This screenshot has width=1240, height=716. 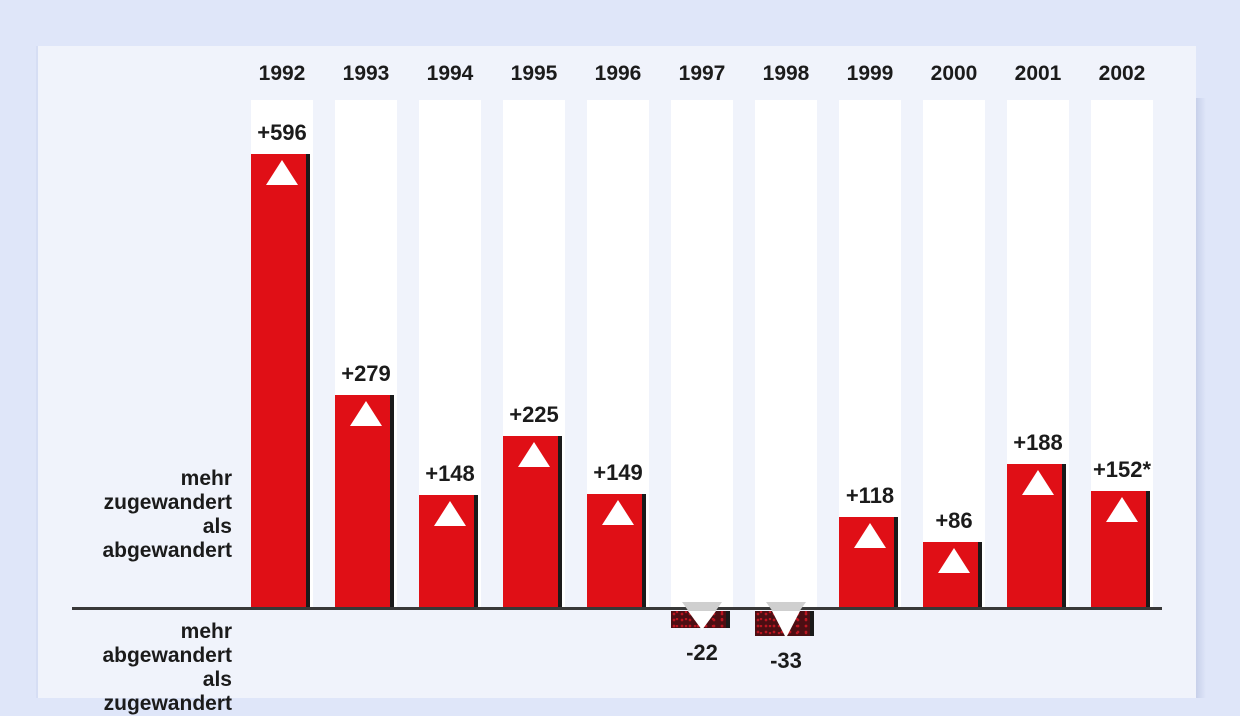 What do you see at coordinates (1036, 535) in the screenshot?
I see `bar-2001` at bounding box center [1036, 535].